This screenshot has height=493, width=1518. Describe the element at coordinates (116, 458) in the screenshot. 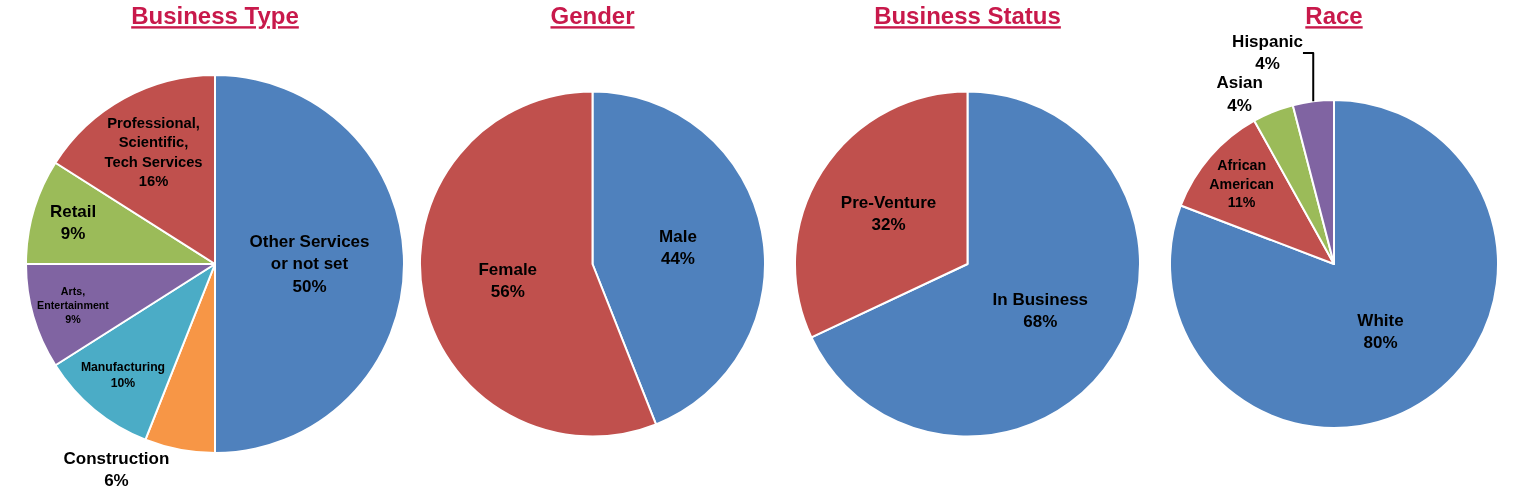

I see `slice-label: Construction` at that location.